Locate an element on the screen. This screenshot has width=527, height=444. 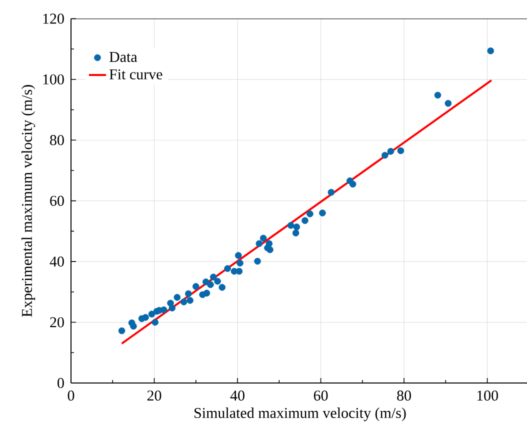
y-tick-label: 0 is located at coordinates (61, 383).